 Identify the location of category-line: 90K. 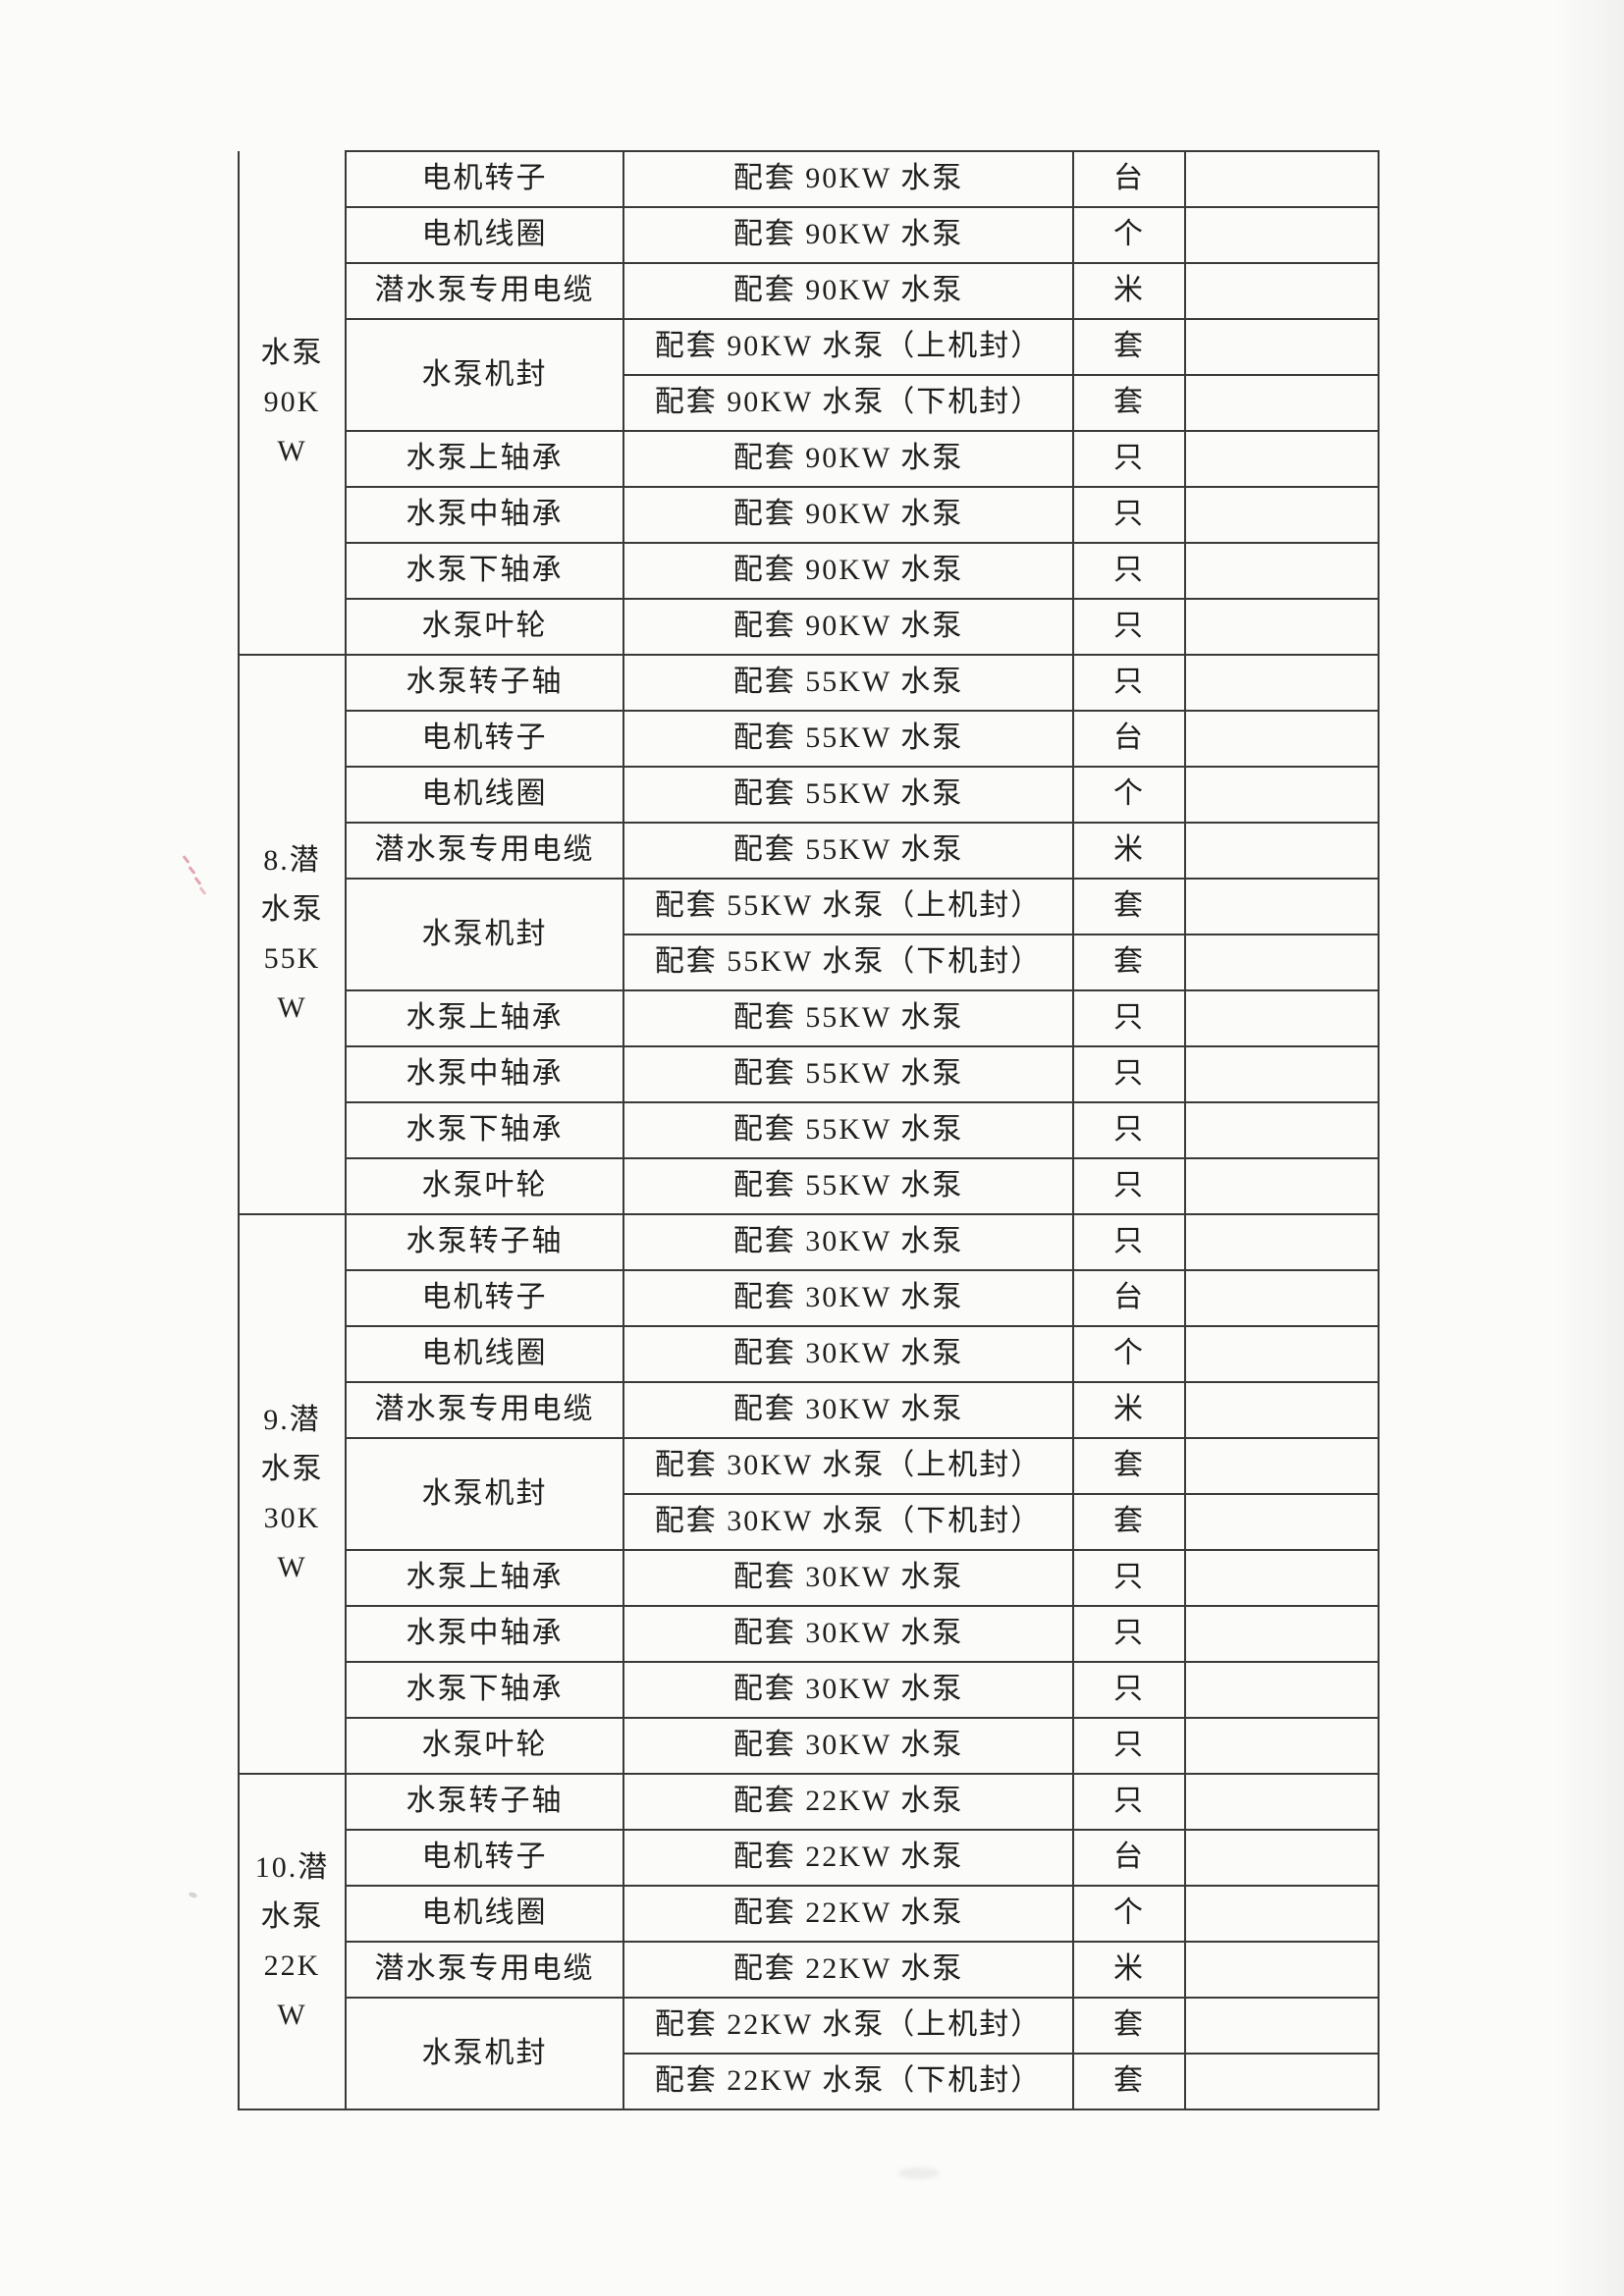
(292, 402).